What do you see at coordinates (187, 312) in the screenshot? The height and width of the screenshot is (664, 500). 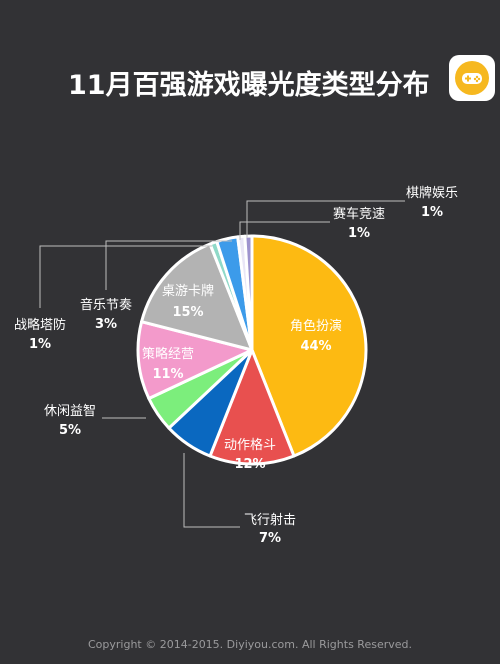 I see `slice-value-5: 15%` at bounding box center [187, 312].